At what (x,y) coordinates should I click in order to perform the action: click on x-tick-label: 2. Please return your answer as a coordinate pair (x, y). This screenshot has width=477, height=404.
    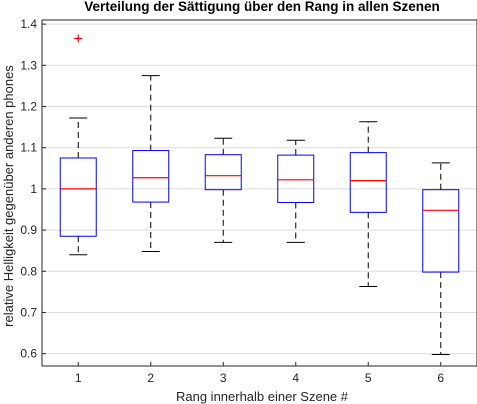
    Looking at the image, I should click on (150, 378).